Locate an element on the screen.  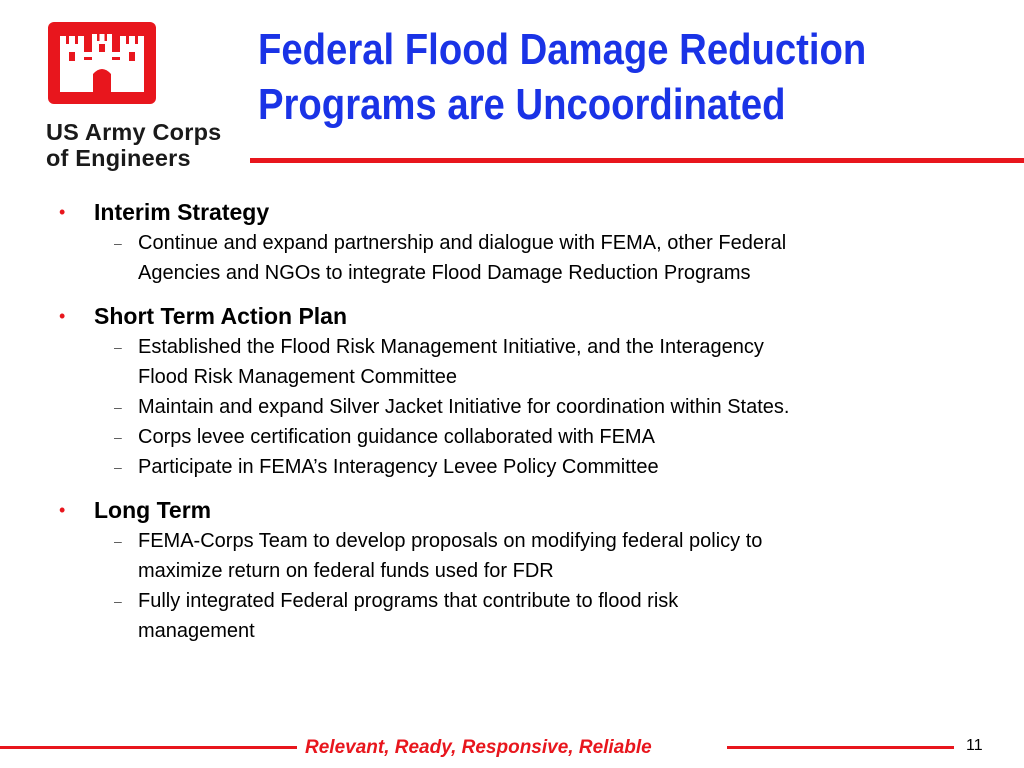
castle-icon-box is located at coordinates (102, 63).